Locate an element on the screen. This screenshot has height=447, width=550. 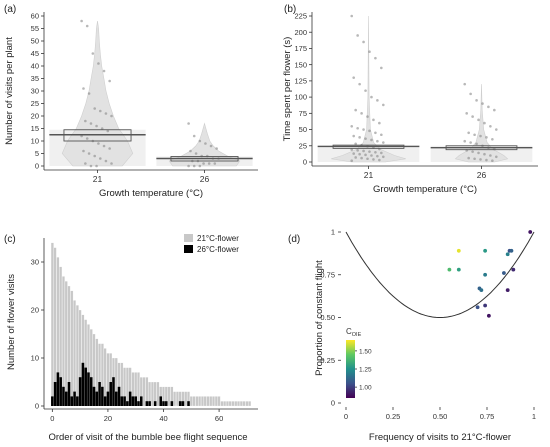
panel-label: (c) is located at coordinates (10, 239).